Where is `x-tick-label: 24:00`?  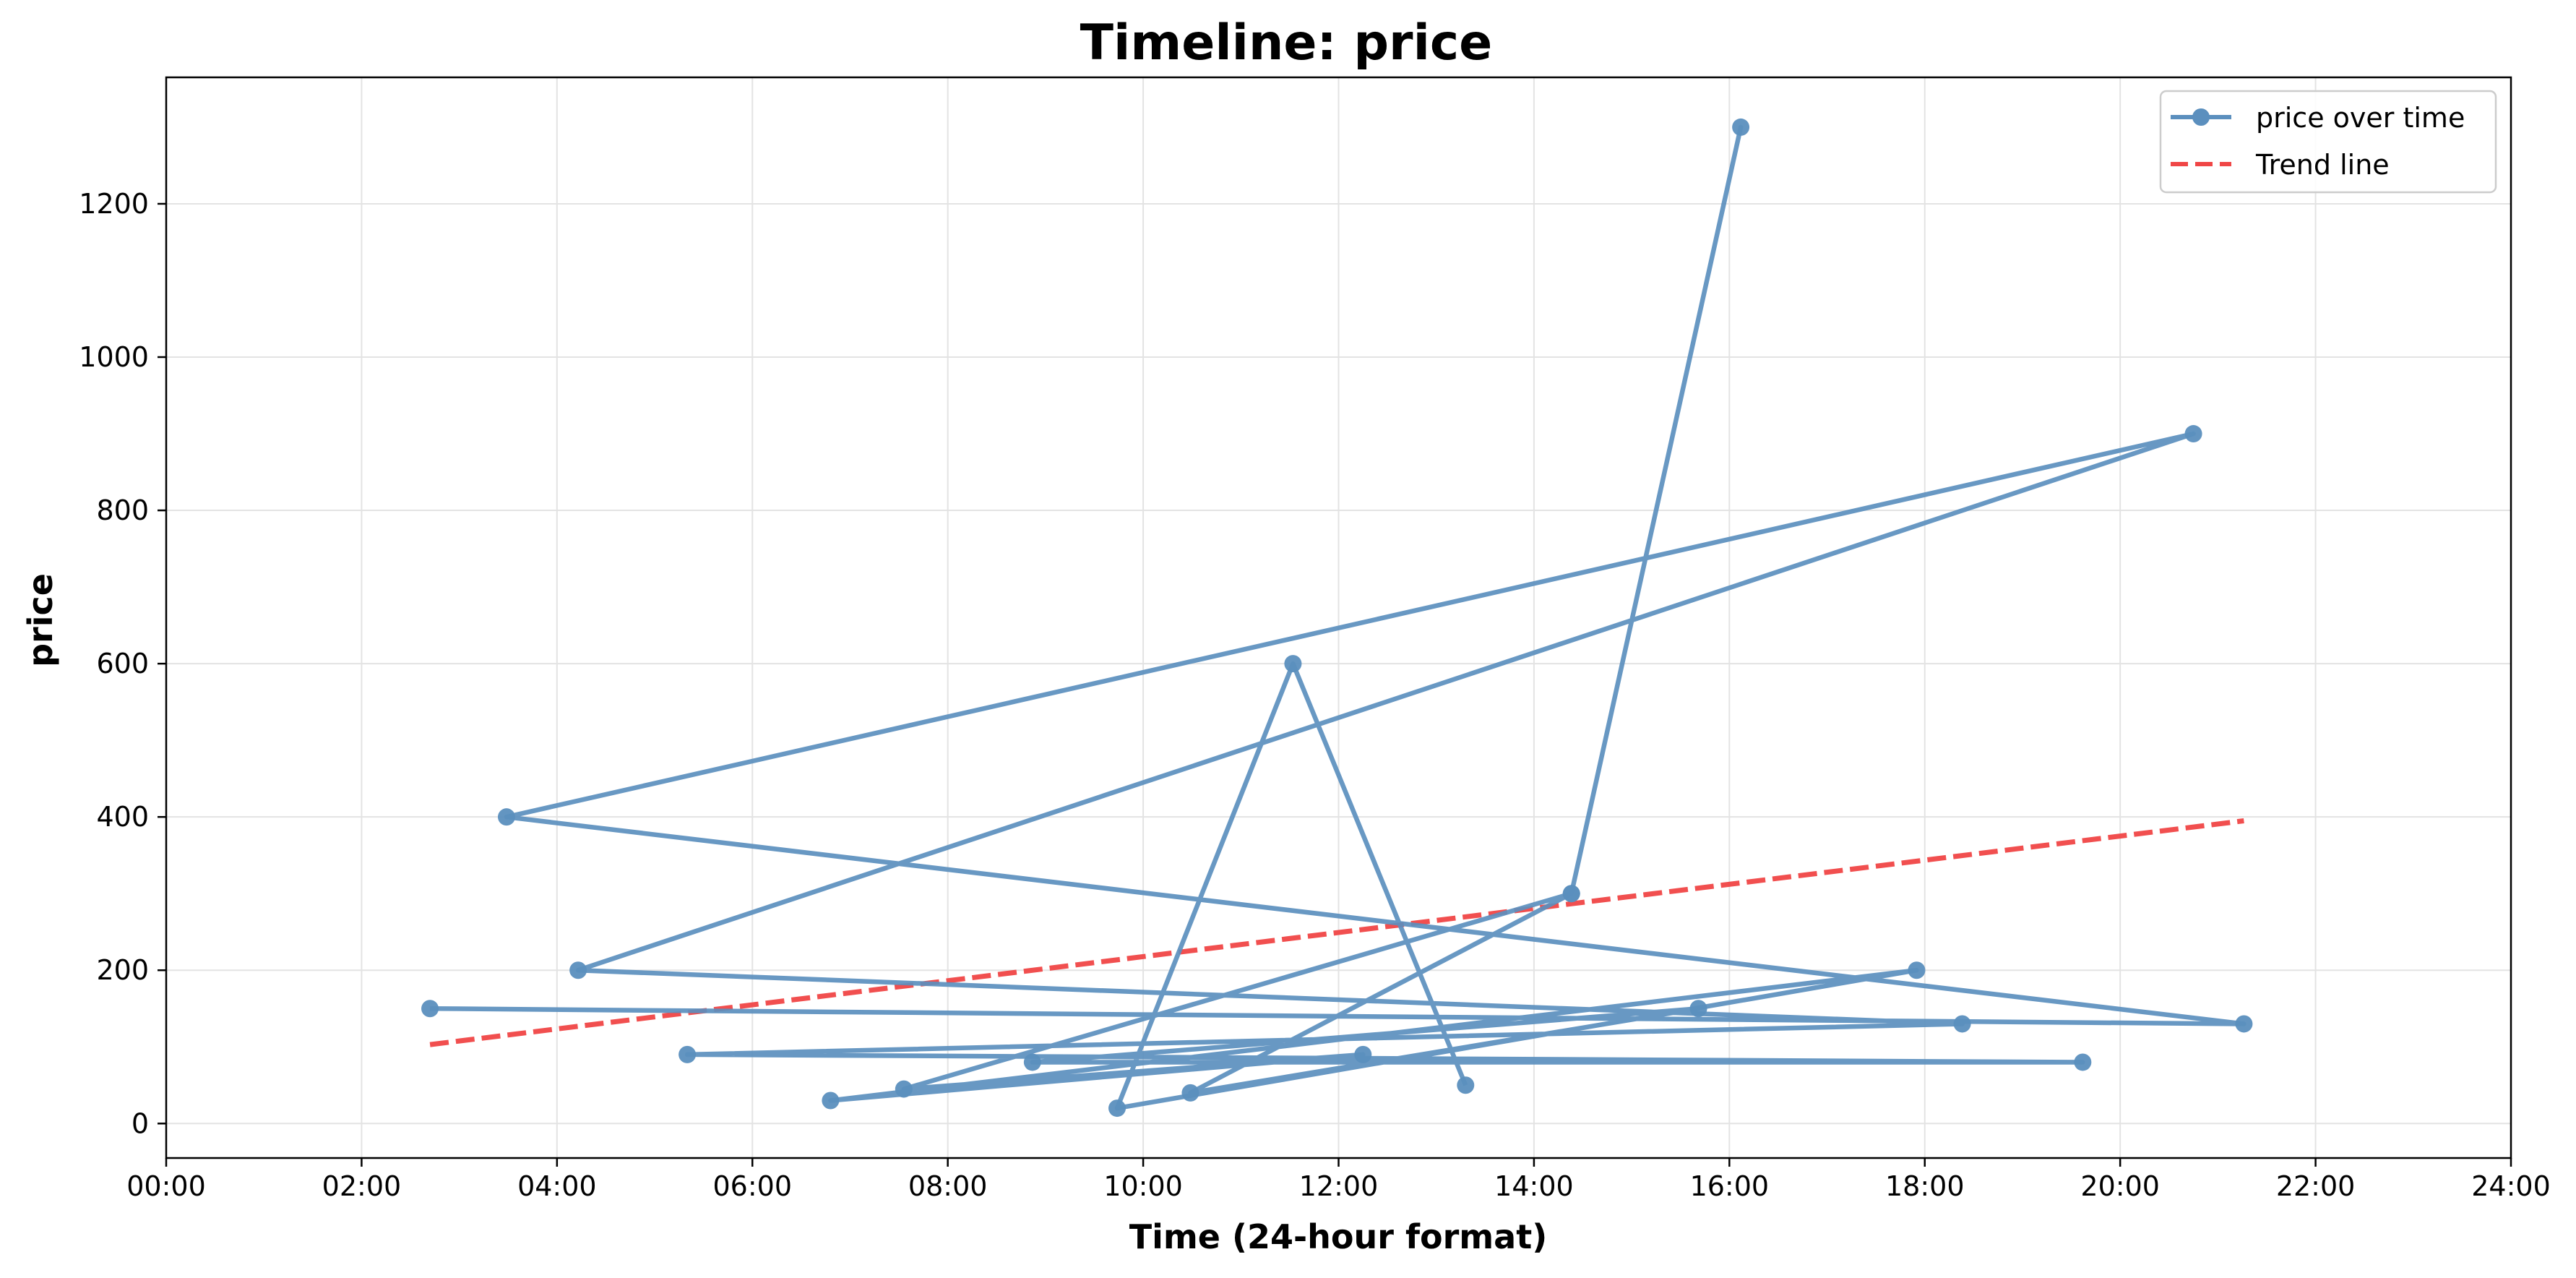
x-tick-label: 24:00 is located at coordinates (2511, 1186).